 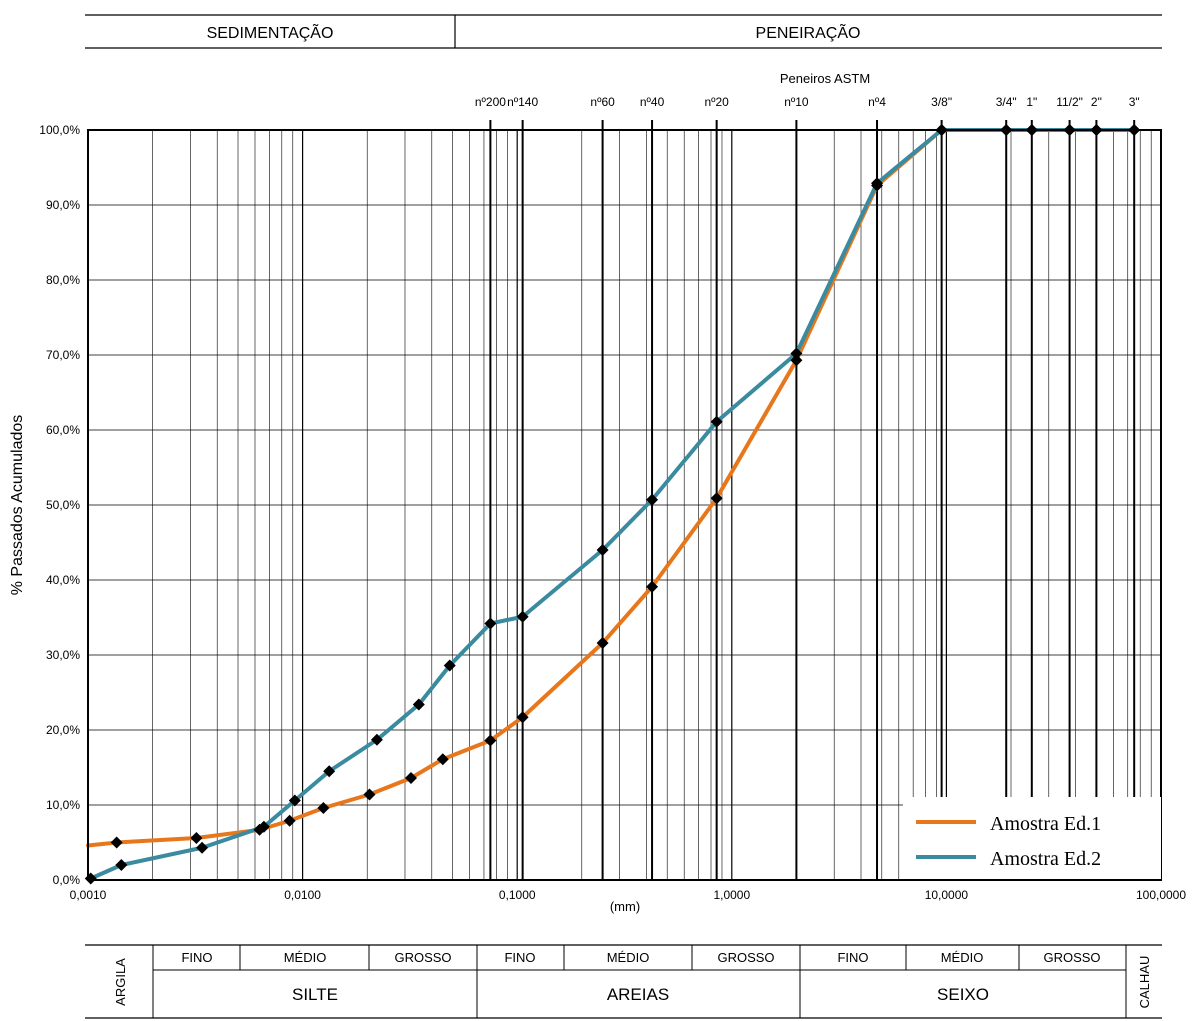 I want to click on sieve-label: 1", so click(x=1031, y=102).